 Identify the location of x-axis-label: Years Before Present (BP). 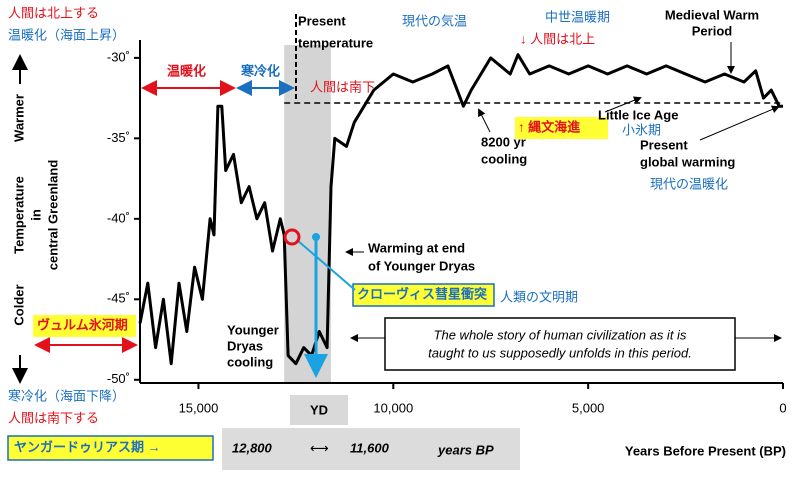
(705, 450).